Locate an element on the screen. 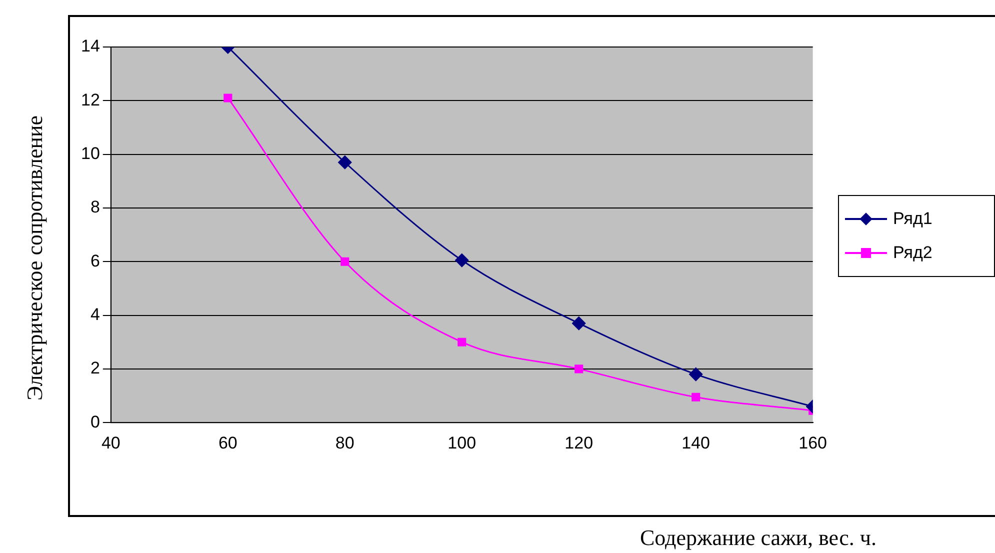 The width and height of the screenshot is (995, 553). legend-label: Ряд1 is located at coordinates (912, 219).